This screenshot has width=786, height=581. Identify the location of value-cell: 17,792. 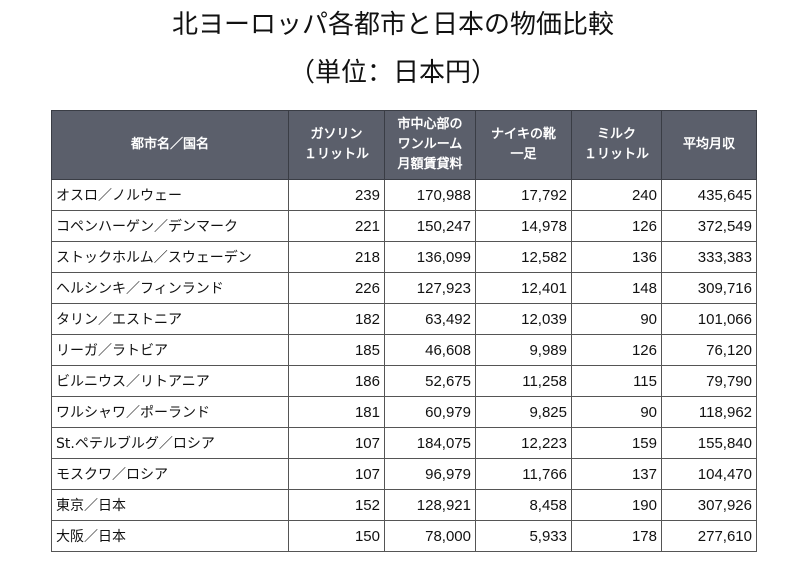
(523, 195).